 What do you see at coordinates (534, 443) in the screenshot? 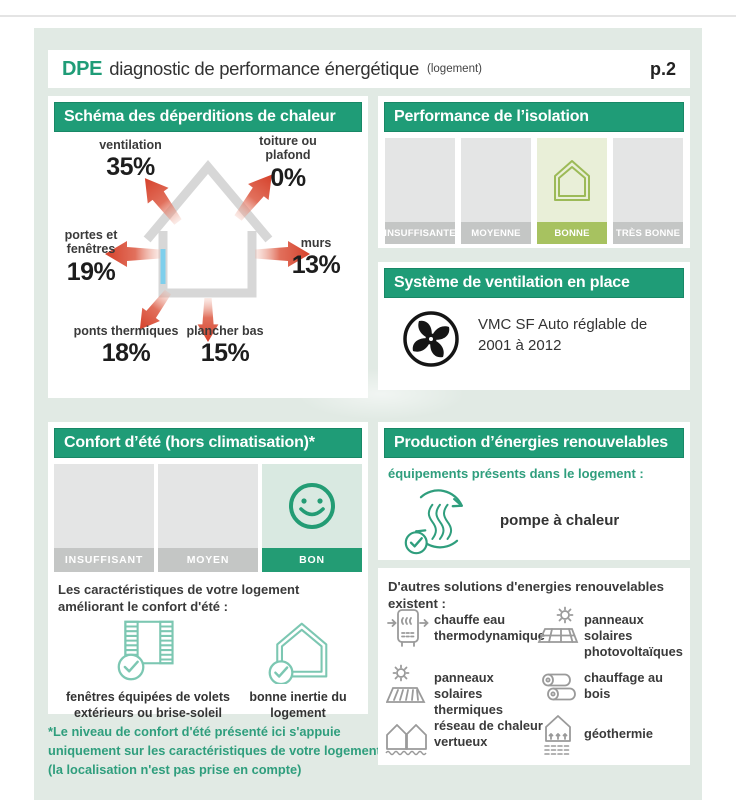
I see `renewables-panel-title: Production d’énergies renouvelables` at bounding box center [534, 443].